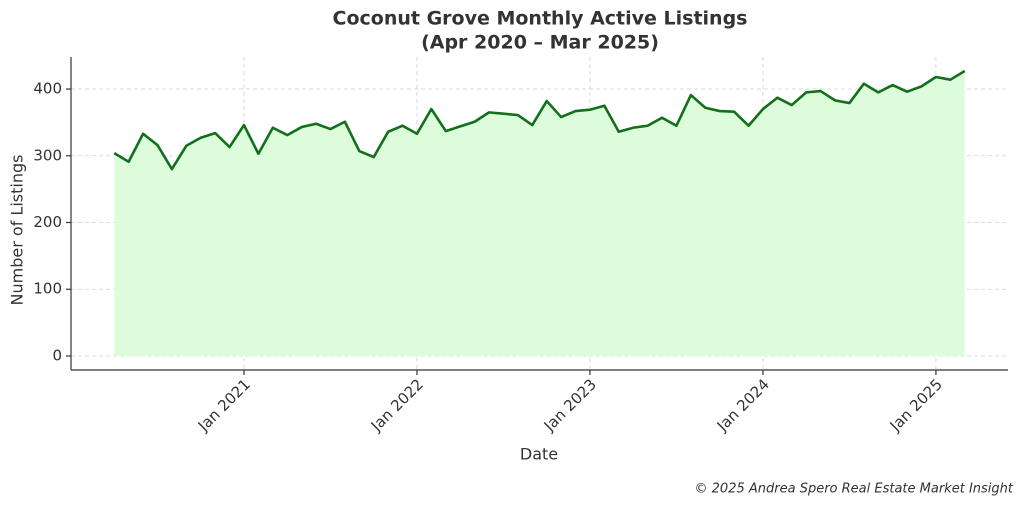  Describe the element at coordinates (47, 289) in the screenshot. I see `y-tick-label: 100` at that location.